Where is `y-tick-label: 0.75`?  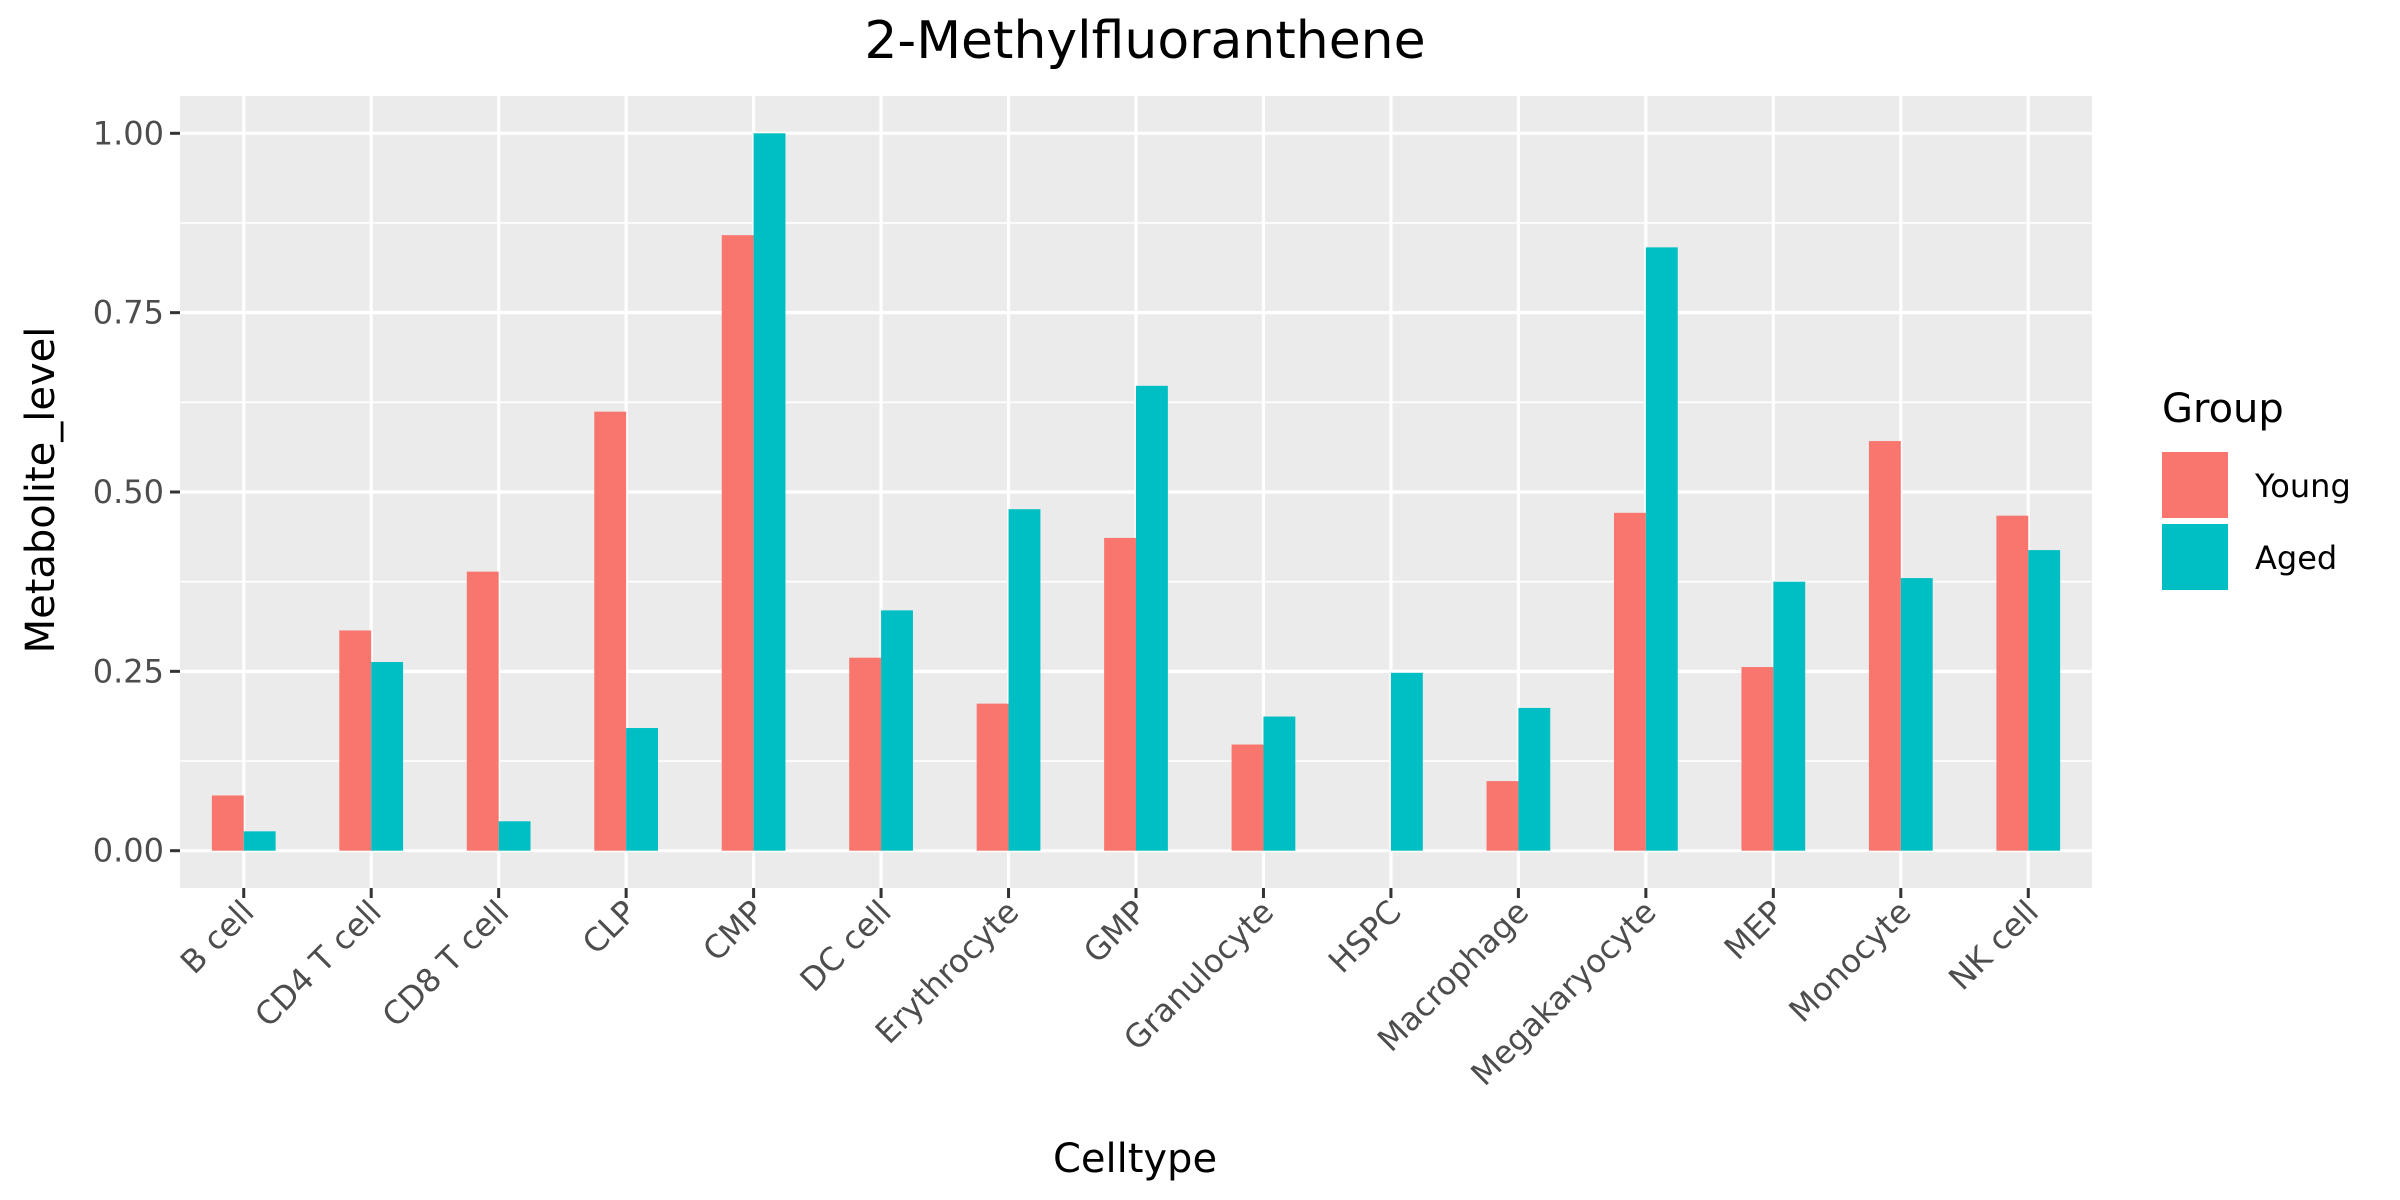 y-tick-label: 0.75 is located at coordinates (128, 313).